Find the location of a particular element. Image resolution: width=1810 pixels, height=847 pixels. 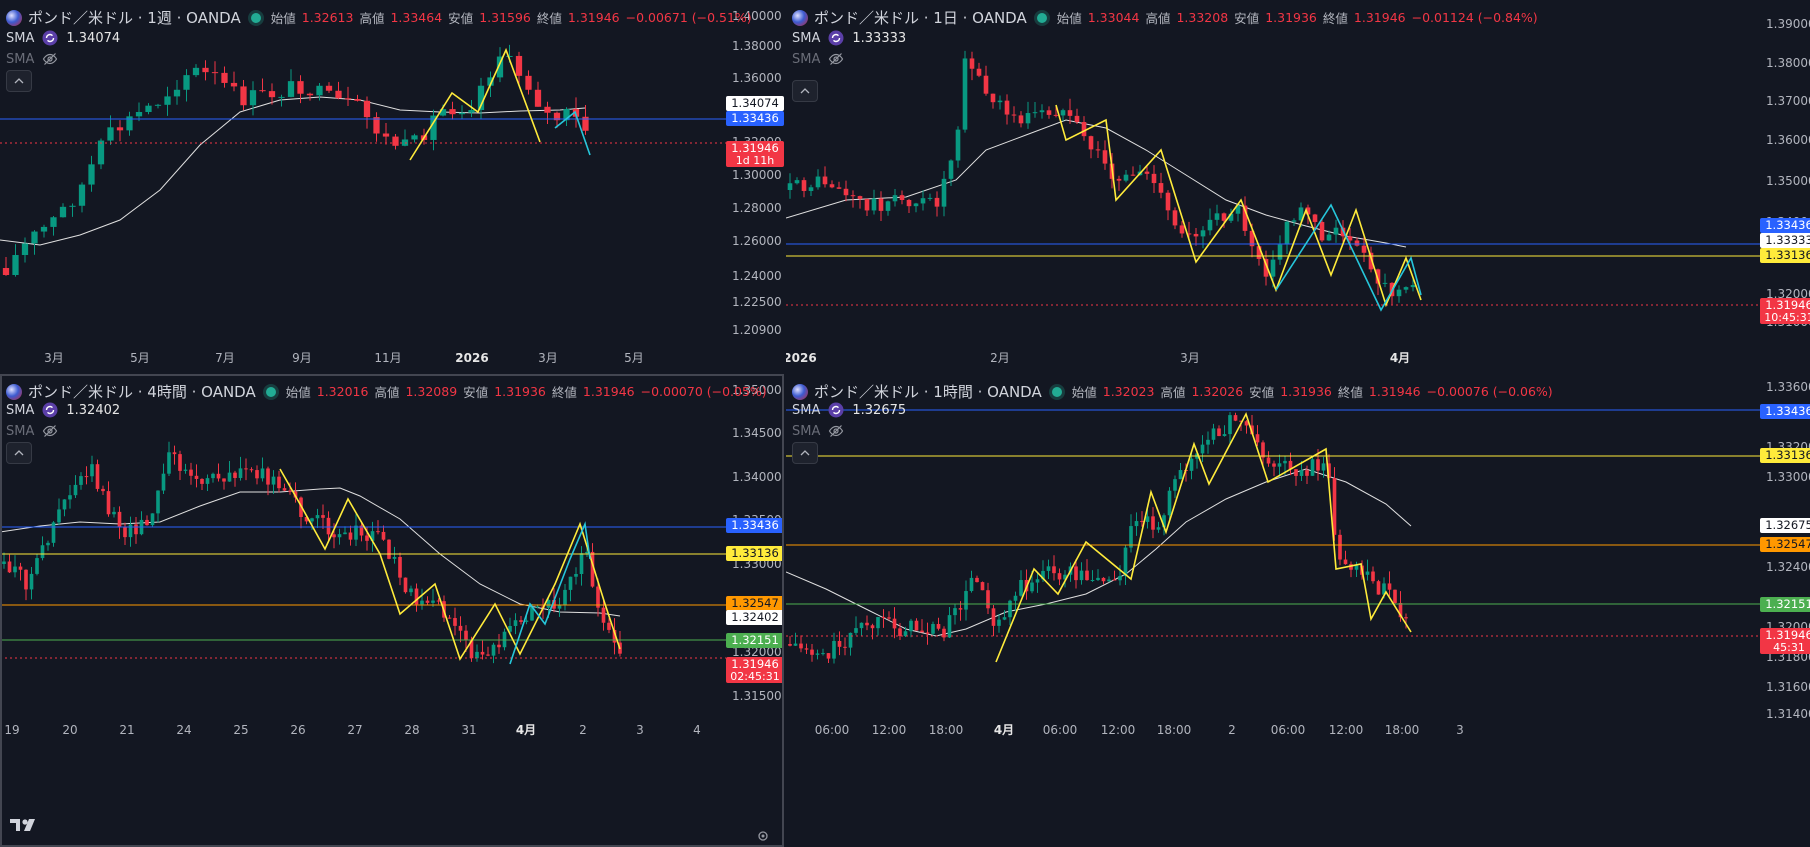

y-axis-tick-label: 1.38000 is located at coordinates (1788, 63).